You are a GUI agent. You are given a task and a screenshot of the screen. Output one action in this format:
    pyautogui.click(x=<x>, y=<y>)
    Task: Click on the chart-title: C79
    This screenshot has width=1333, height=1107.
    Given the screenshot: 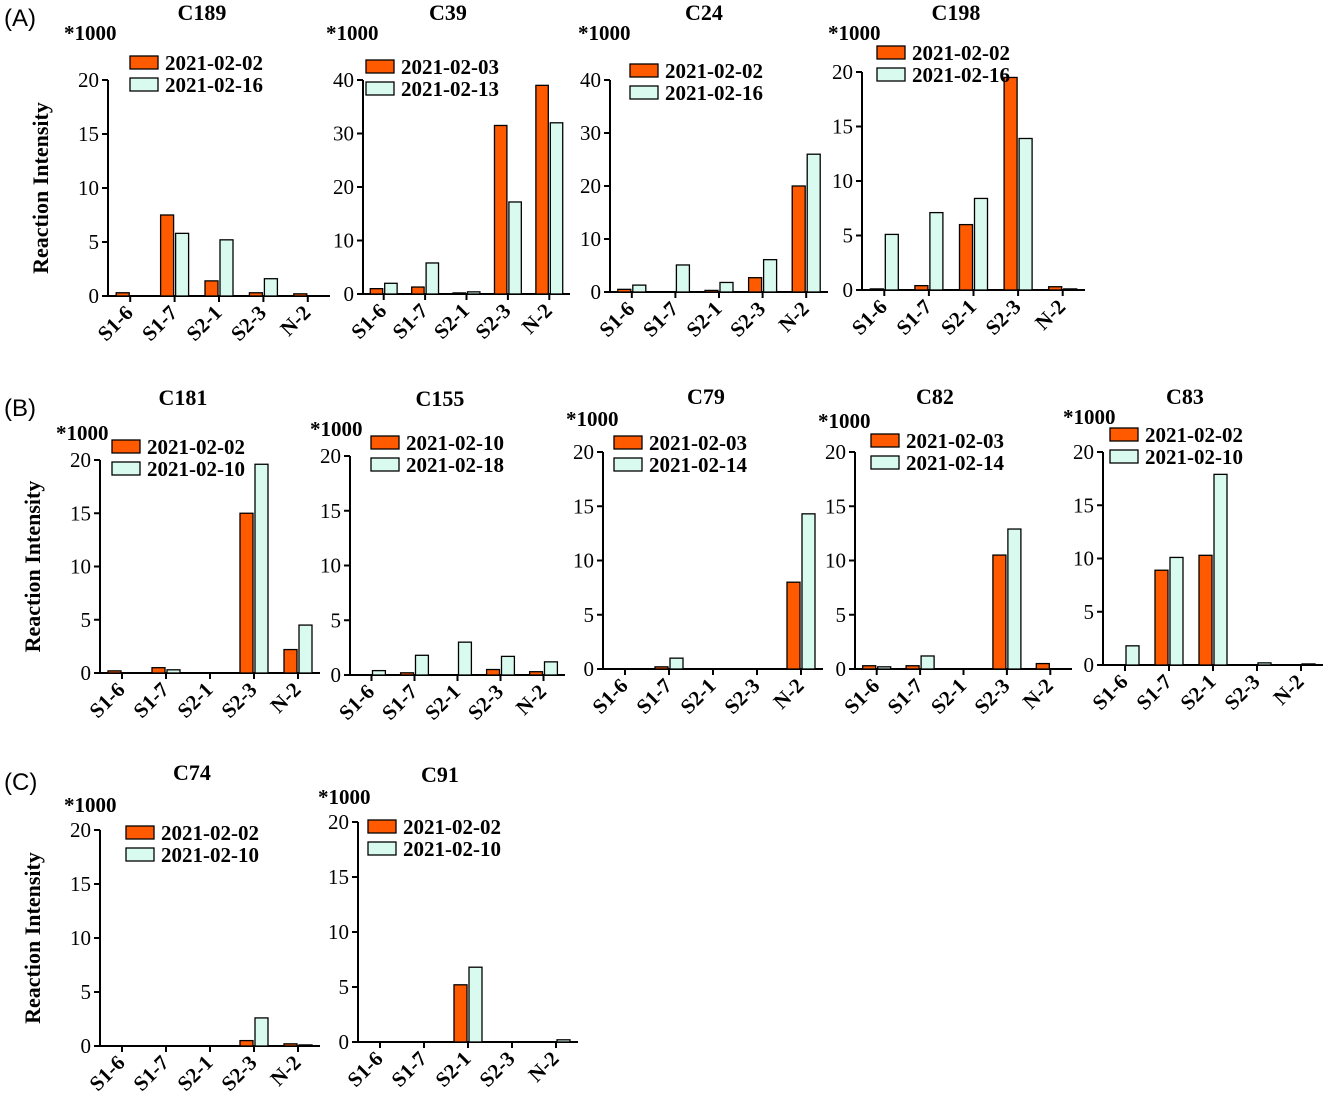 What is the action you would take?
    pyautogui.click(x=706, y=396)
    